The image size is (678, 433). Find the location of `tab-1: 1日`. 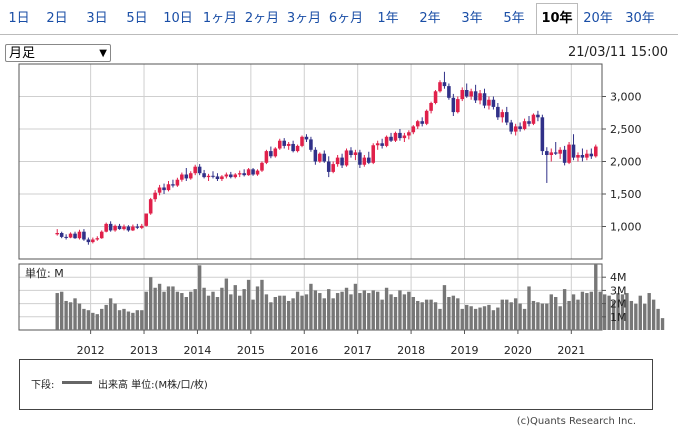

tab-1: 1日 is located at coordinates (19, 18).